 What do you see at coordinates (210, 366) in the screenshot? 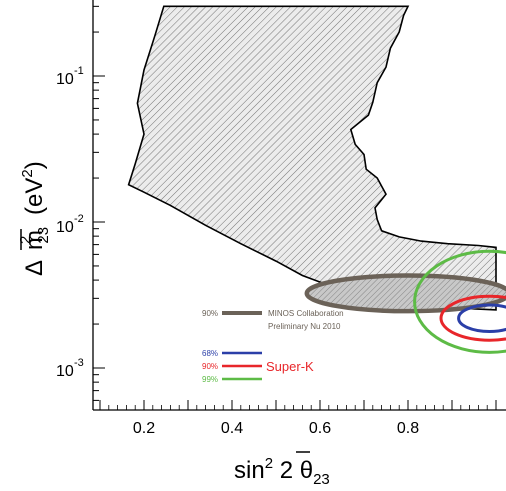
I see `legend-sk90-level: 90%` at bounding box center [210, 366].